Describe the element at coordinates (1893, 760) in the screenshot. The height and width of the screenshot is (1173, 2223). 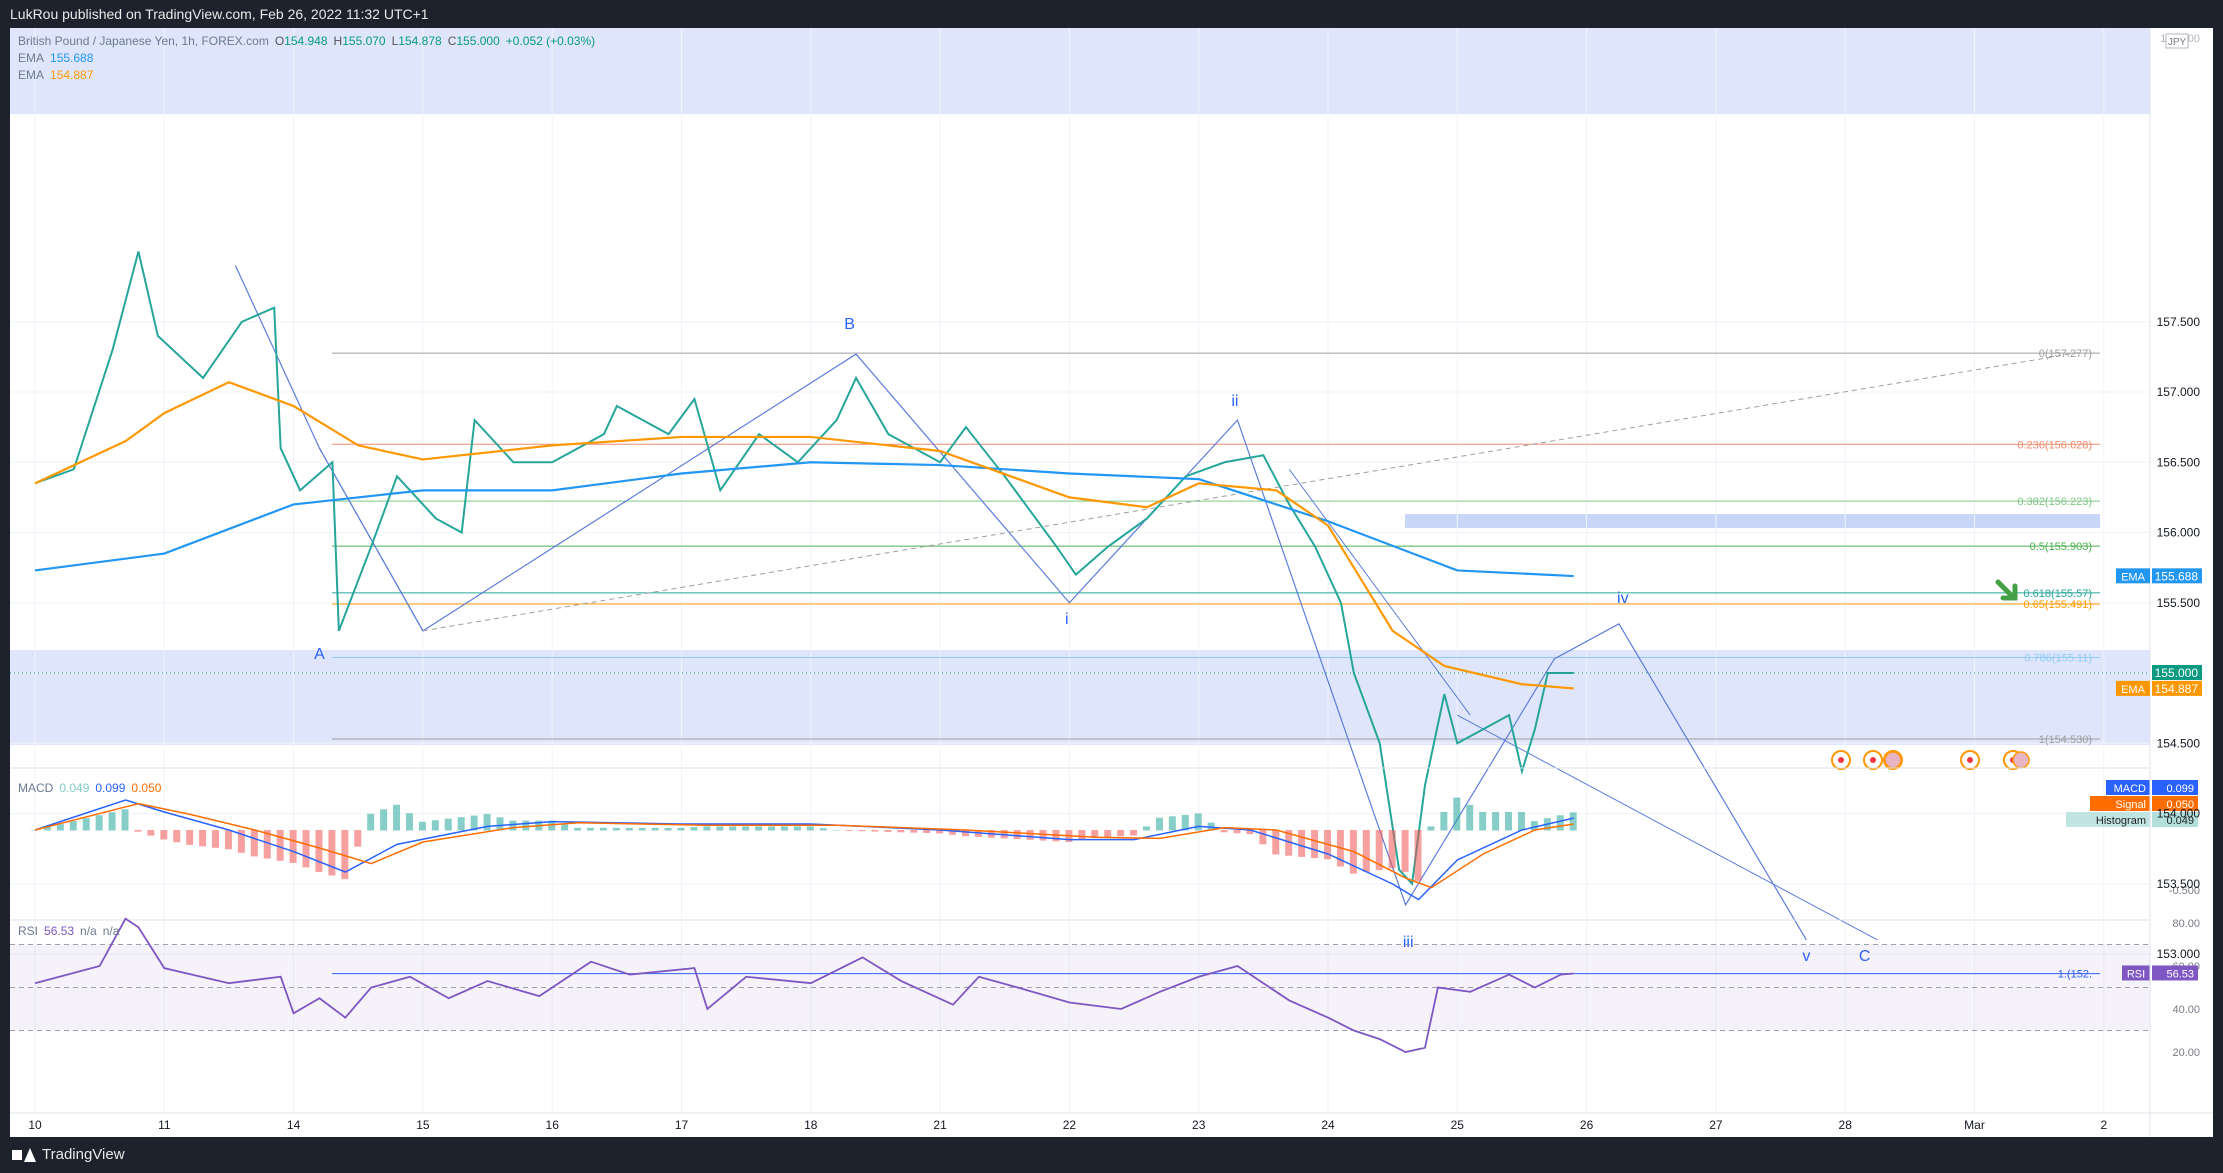
I see `flag-icon` at that location.